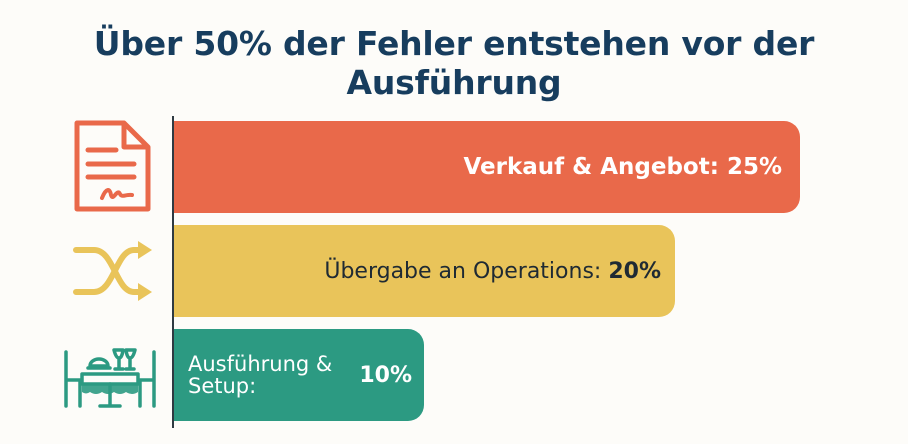 This screenshot has width=908, height=444. What do you see at coordinates (112, 166) in the screenshot?
I see `contract-document-icon` at bounding box center [112, 166].